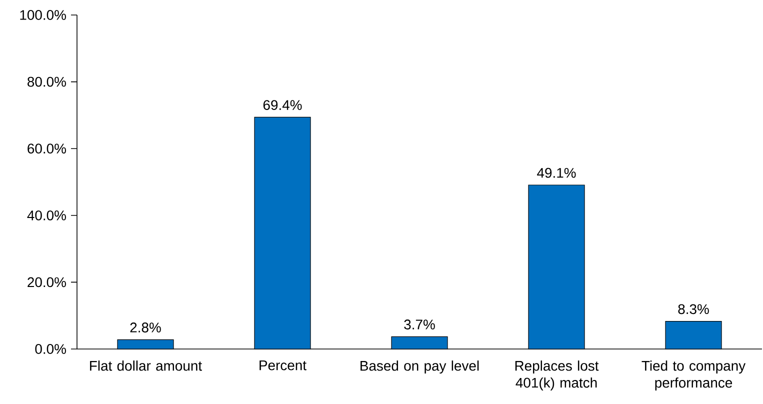  Describe the element at coordinates (146, 365) in the screenshot. I see `x-tick-label: Flat dollar amount` at that location.